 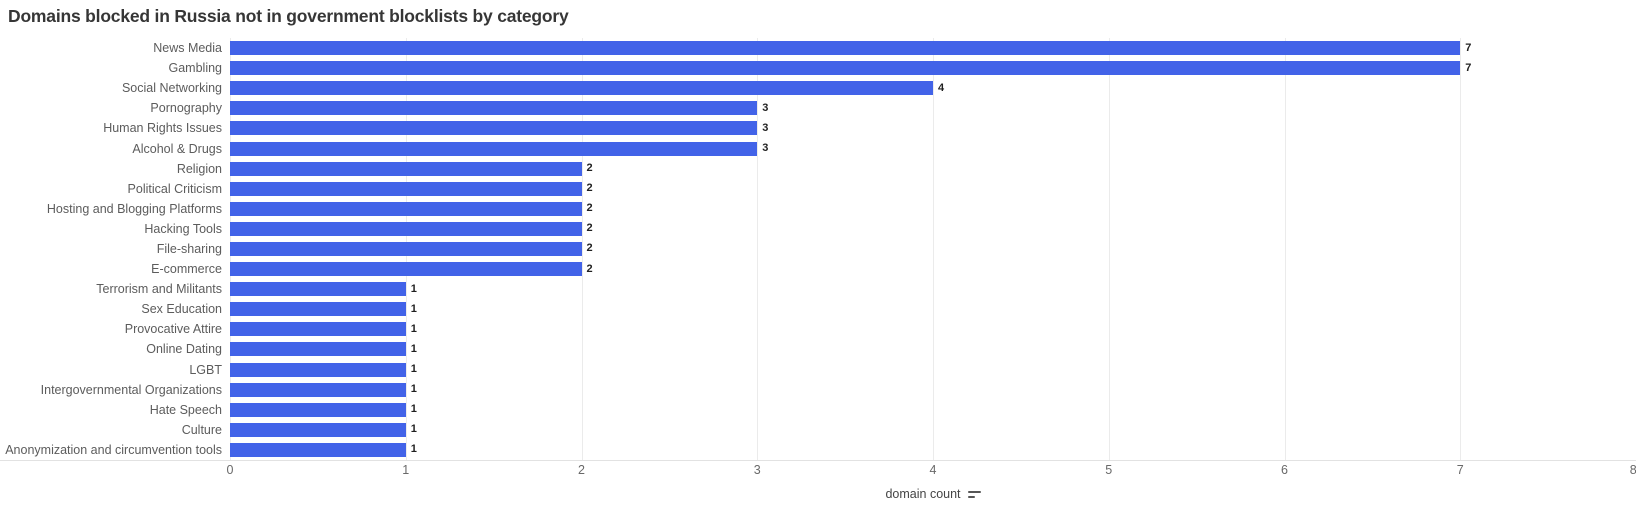 I want to click on bar-row: Hosting and Blogging Platforms 2, so click(x=818, y=209).